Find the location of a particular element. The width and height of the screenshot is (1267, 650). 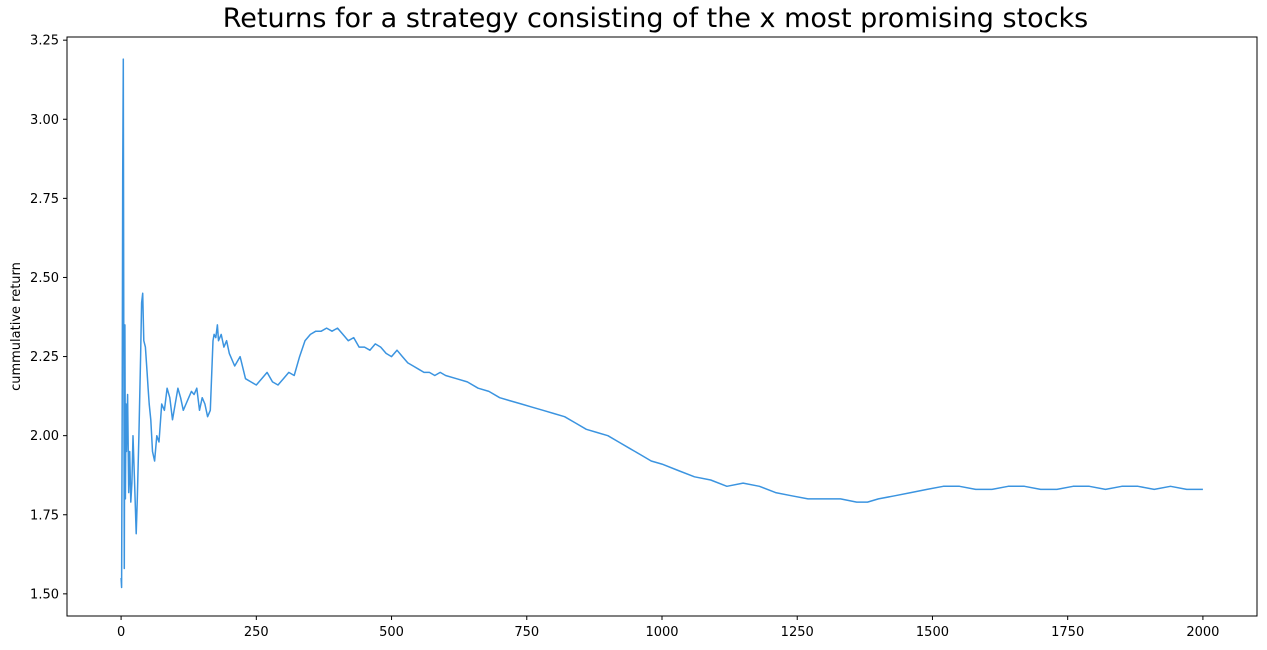

x-axis: 0 250 500 750 1000 1250 1500 1750 2000 is located at coordinates (668, 628).